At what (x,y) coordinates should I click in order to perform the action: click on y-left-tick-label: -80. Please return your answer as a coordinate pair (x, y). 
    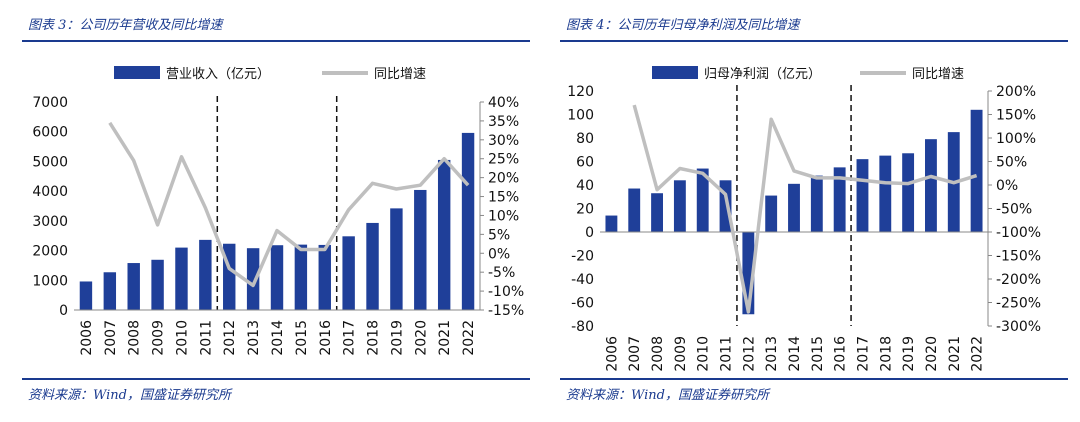
    Looking at the image, I should click on (582, 327).